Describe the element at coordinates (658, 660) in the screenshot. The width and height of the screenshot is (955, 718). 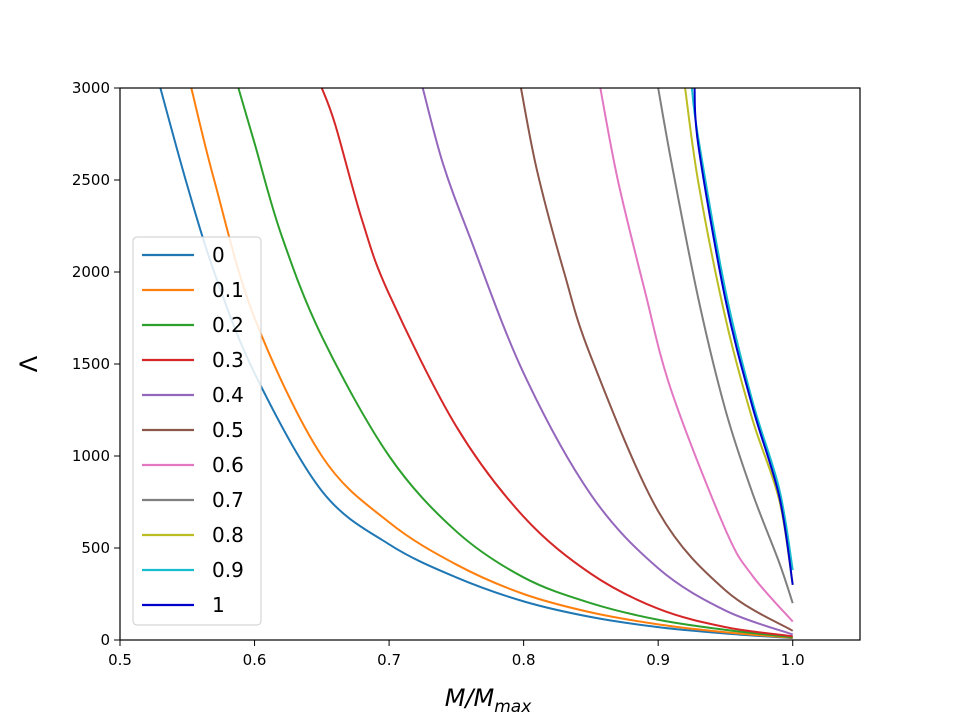
I see `x-tick-label: 0.9` at that location.